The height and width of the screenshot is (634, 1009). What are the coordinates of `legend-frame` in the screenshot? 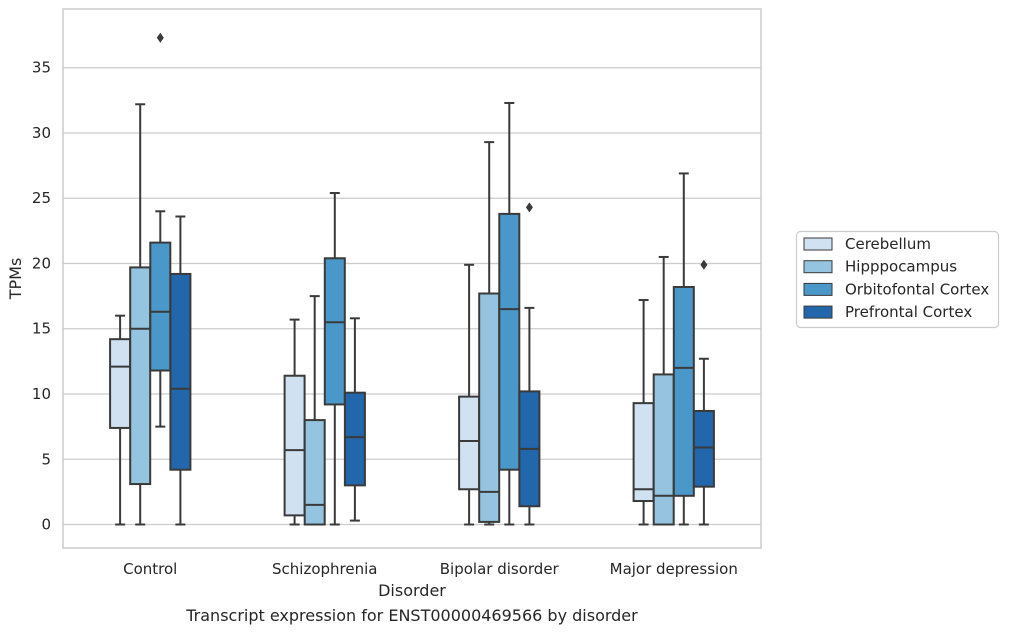 It's located at (897, 279).